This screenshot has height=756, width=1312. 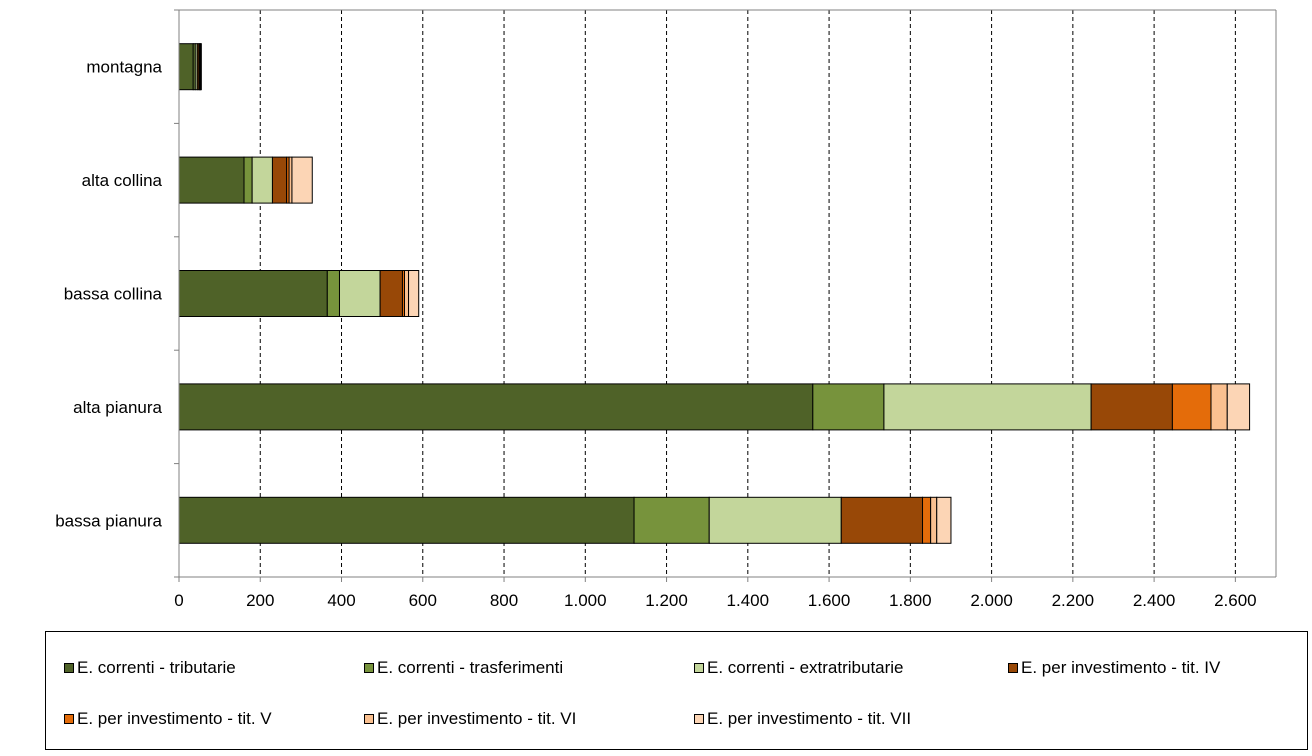 What do you see at coordinates (991, 600) in the screenshot?
I see `x-tick-label: 2.000` at bounding box center [991, 600].